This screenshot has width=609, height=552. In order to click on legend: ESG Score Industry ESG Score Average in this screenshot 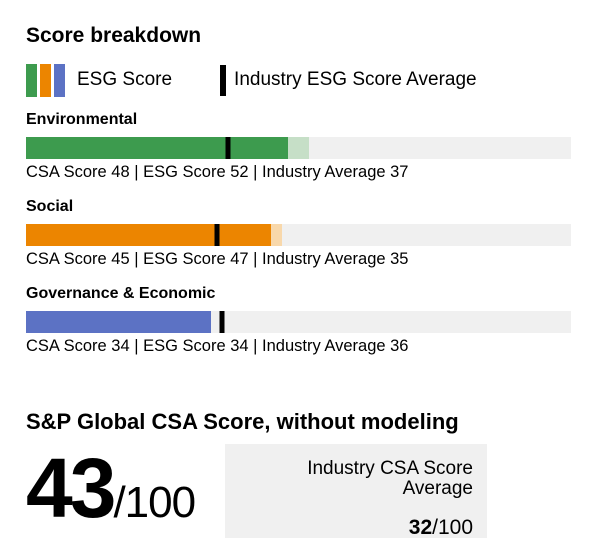, I will do `click(317, 80)`.